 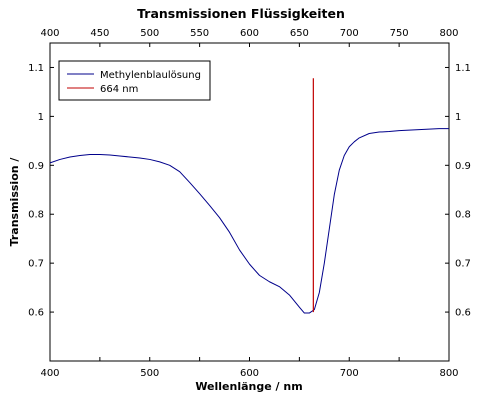 I want to click on y-left-tick-label: 0.6, so click(x=36, y=313).